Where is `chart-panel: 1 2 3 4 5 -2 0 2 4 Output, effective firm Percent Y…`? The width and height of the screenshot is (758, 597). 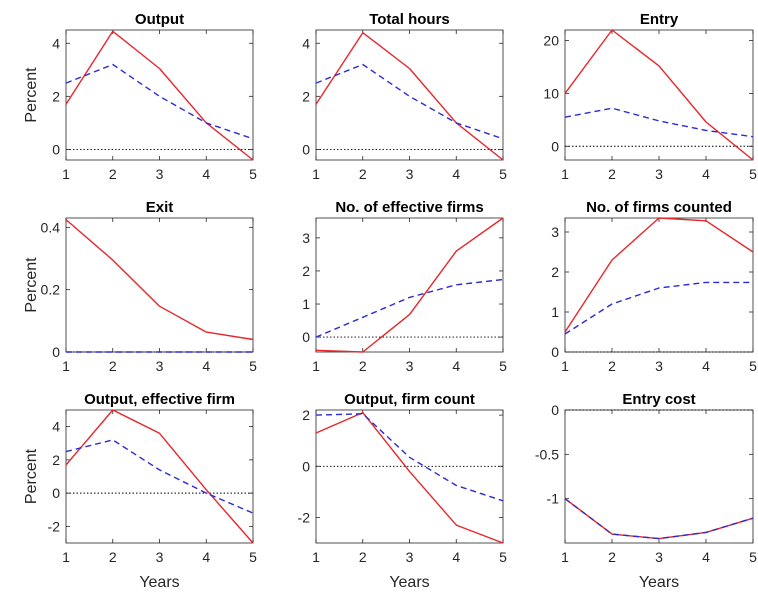 chart-panel: 1 2 3 4 5 -2 0 2 4 Output, effective firm Percent Y… is located at coordinates (140, 491).